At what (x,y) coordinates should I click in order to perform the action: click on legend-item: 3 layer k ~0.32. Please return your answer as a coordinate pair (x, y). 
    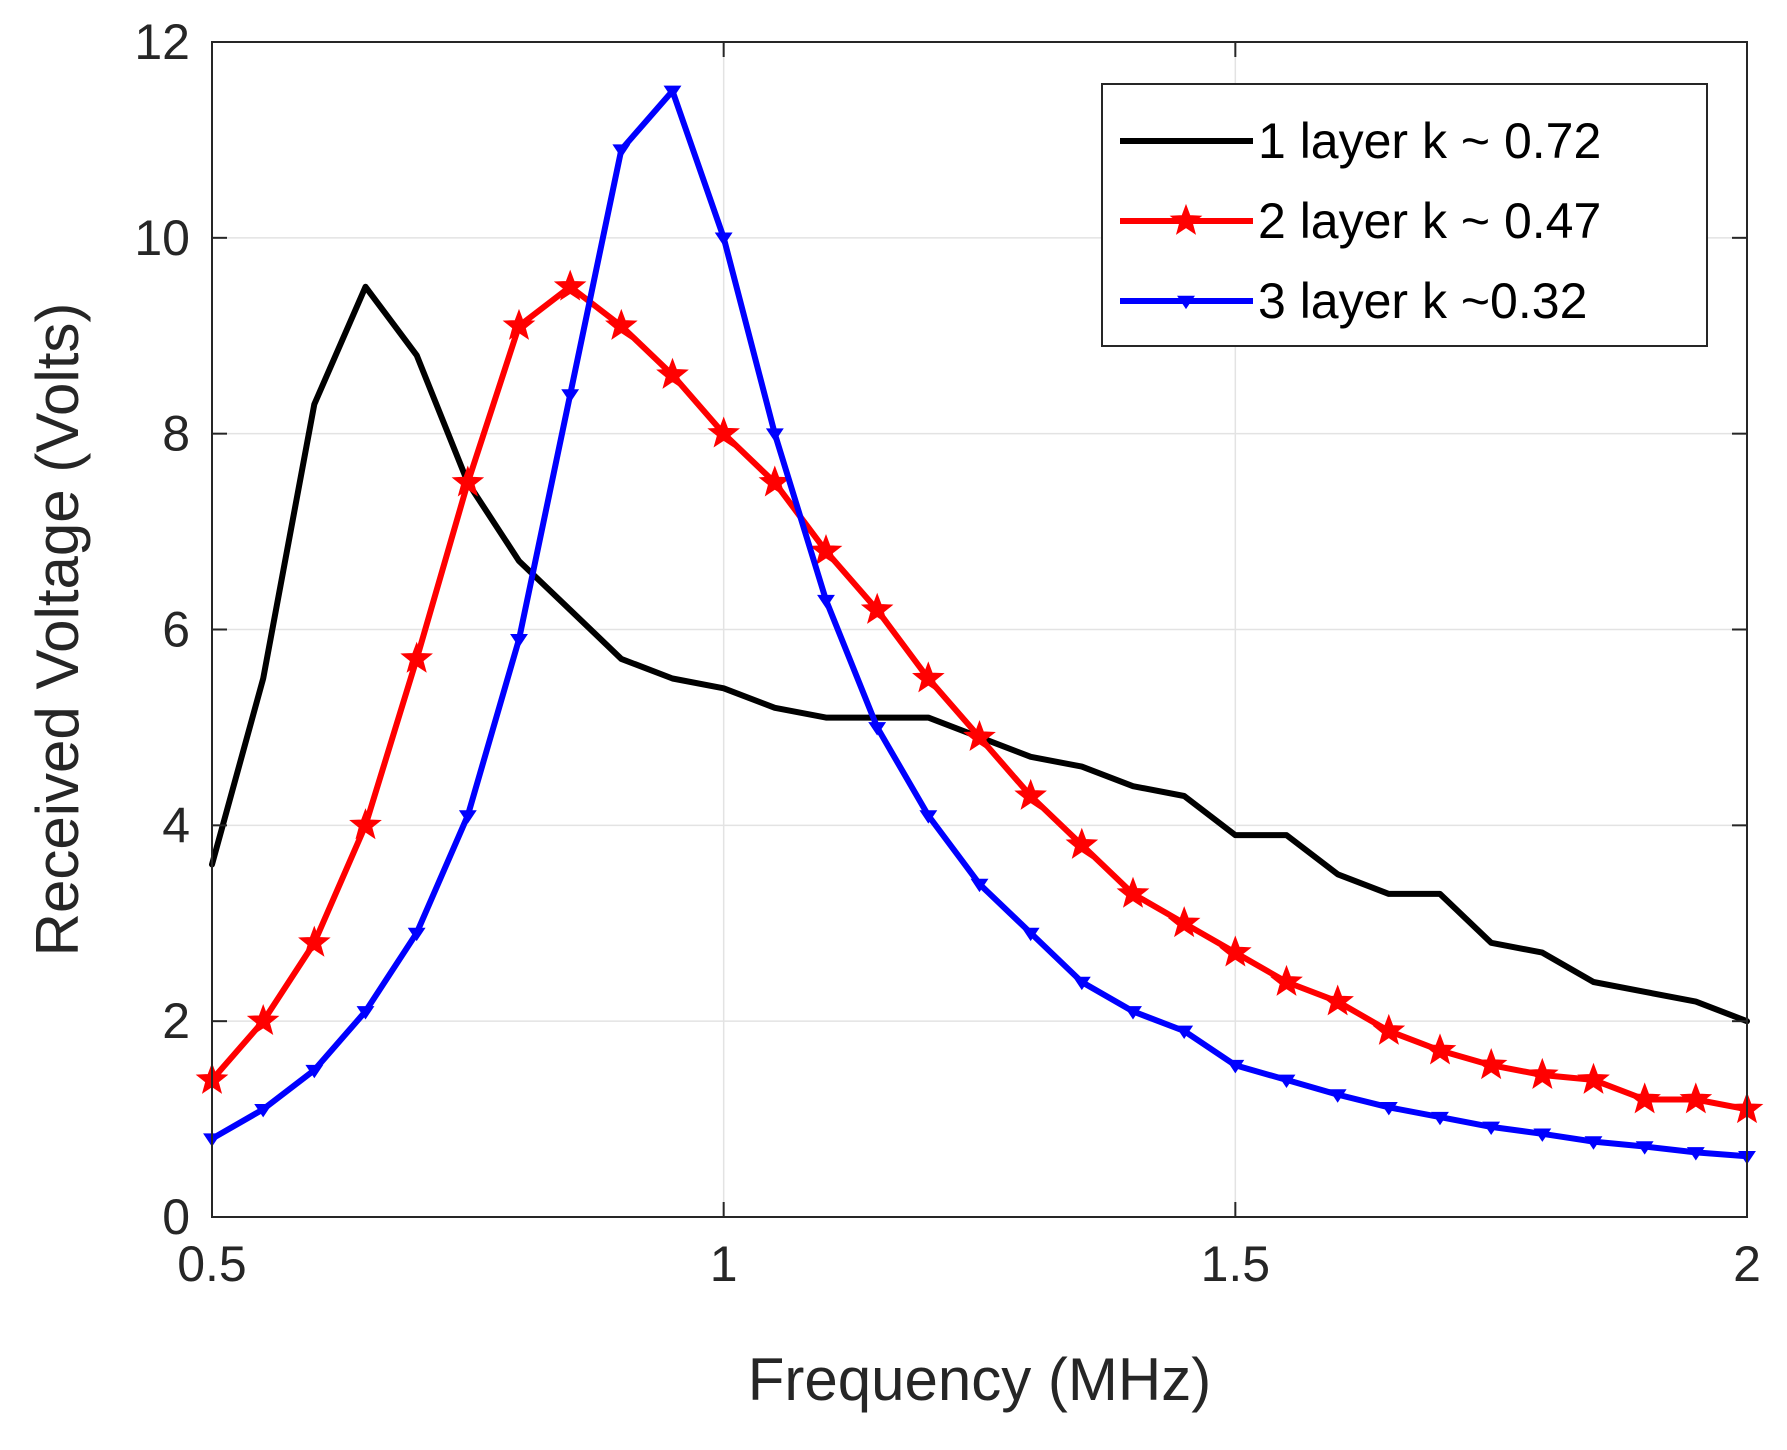
    Looking at the image, I should click on (1353, 301).